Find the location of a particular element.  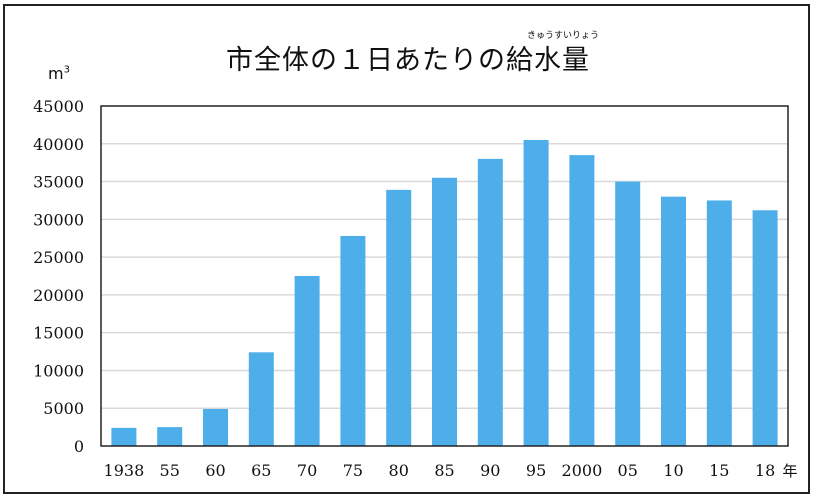

y-unit-sup: 3 is located at coordinates (66, 70).